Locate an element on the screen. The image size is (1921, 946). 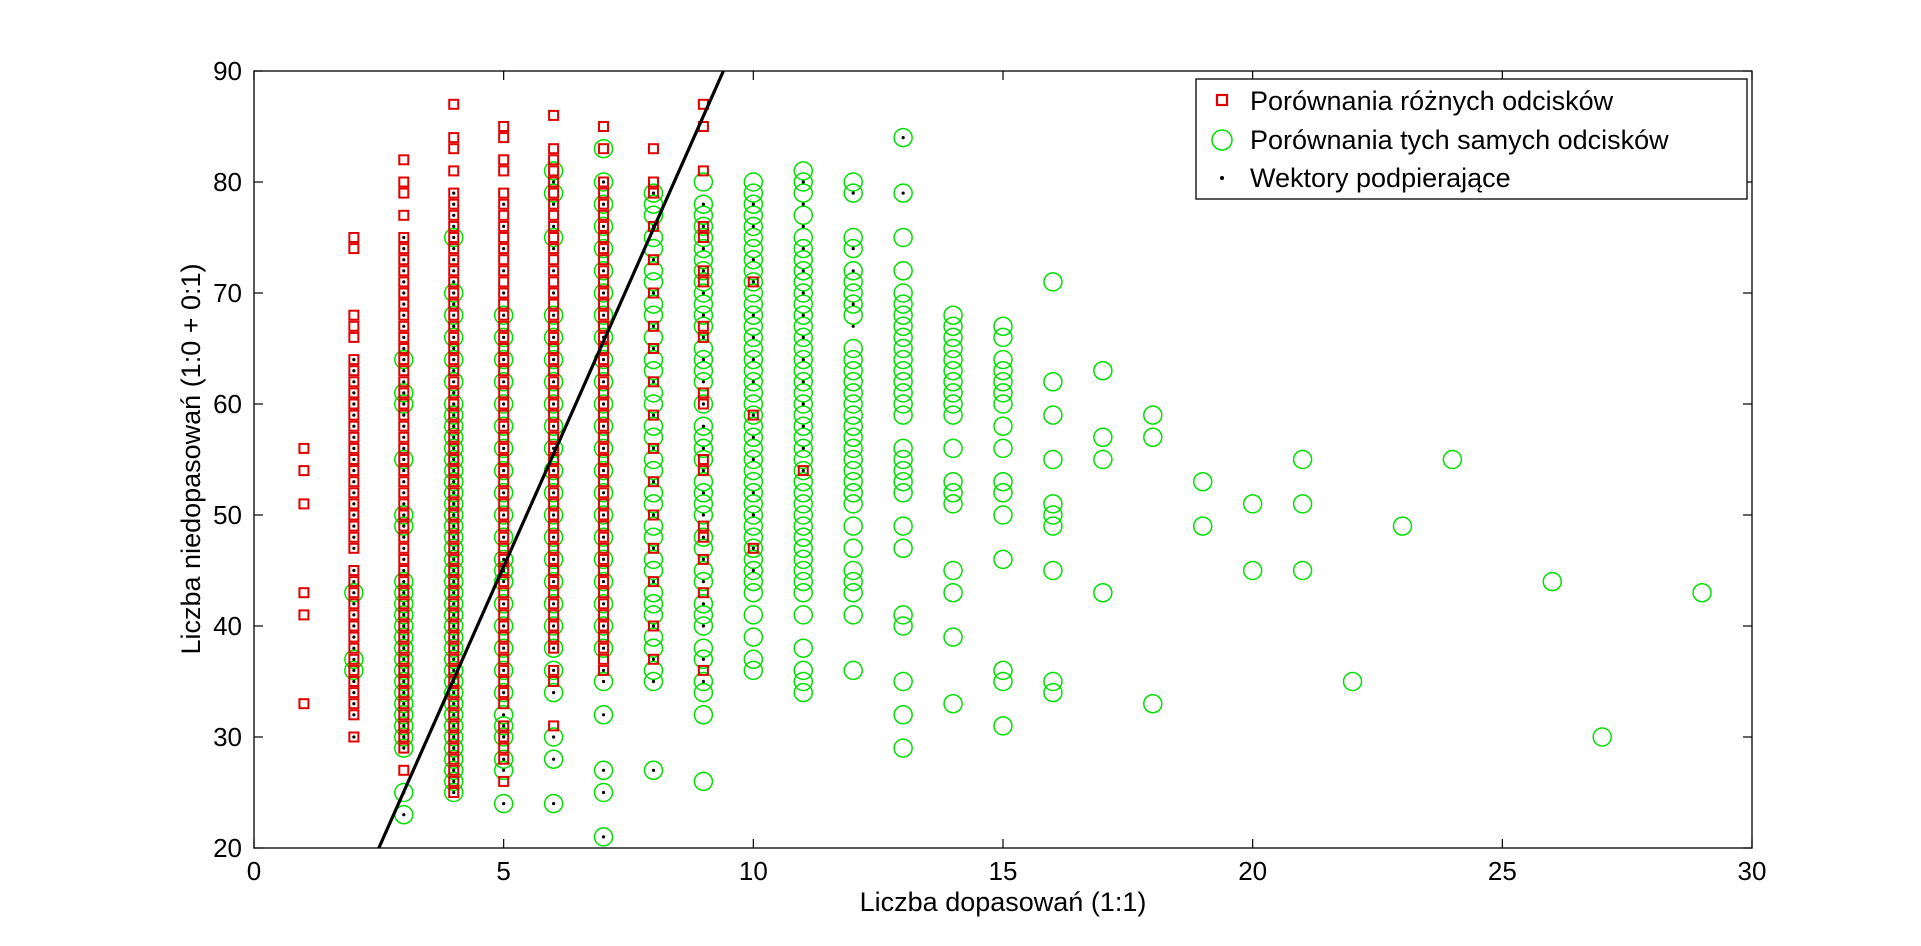
separating-line is located at coordinates (551, 459).